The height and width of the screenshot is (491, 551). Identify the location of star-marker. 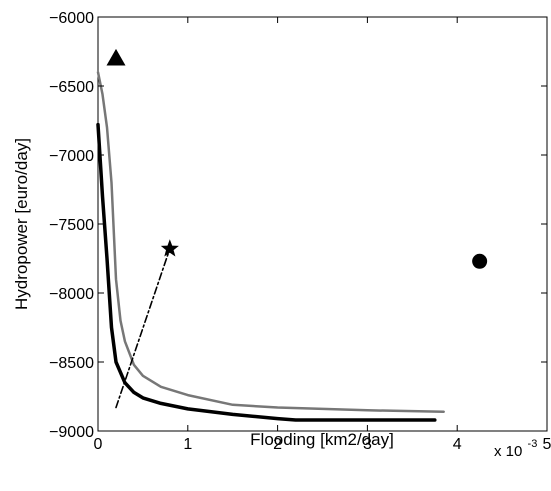
(169, 248).